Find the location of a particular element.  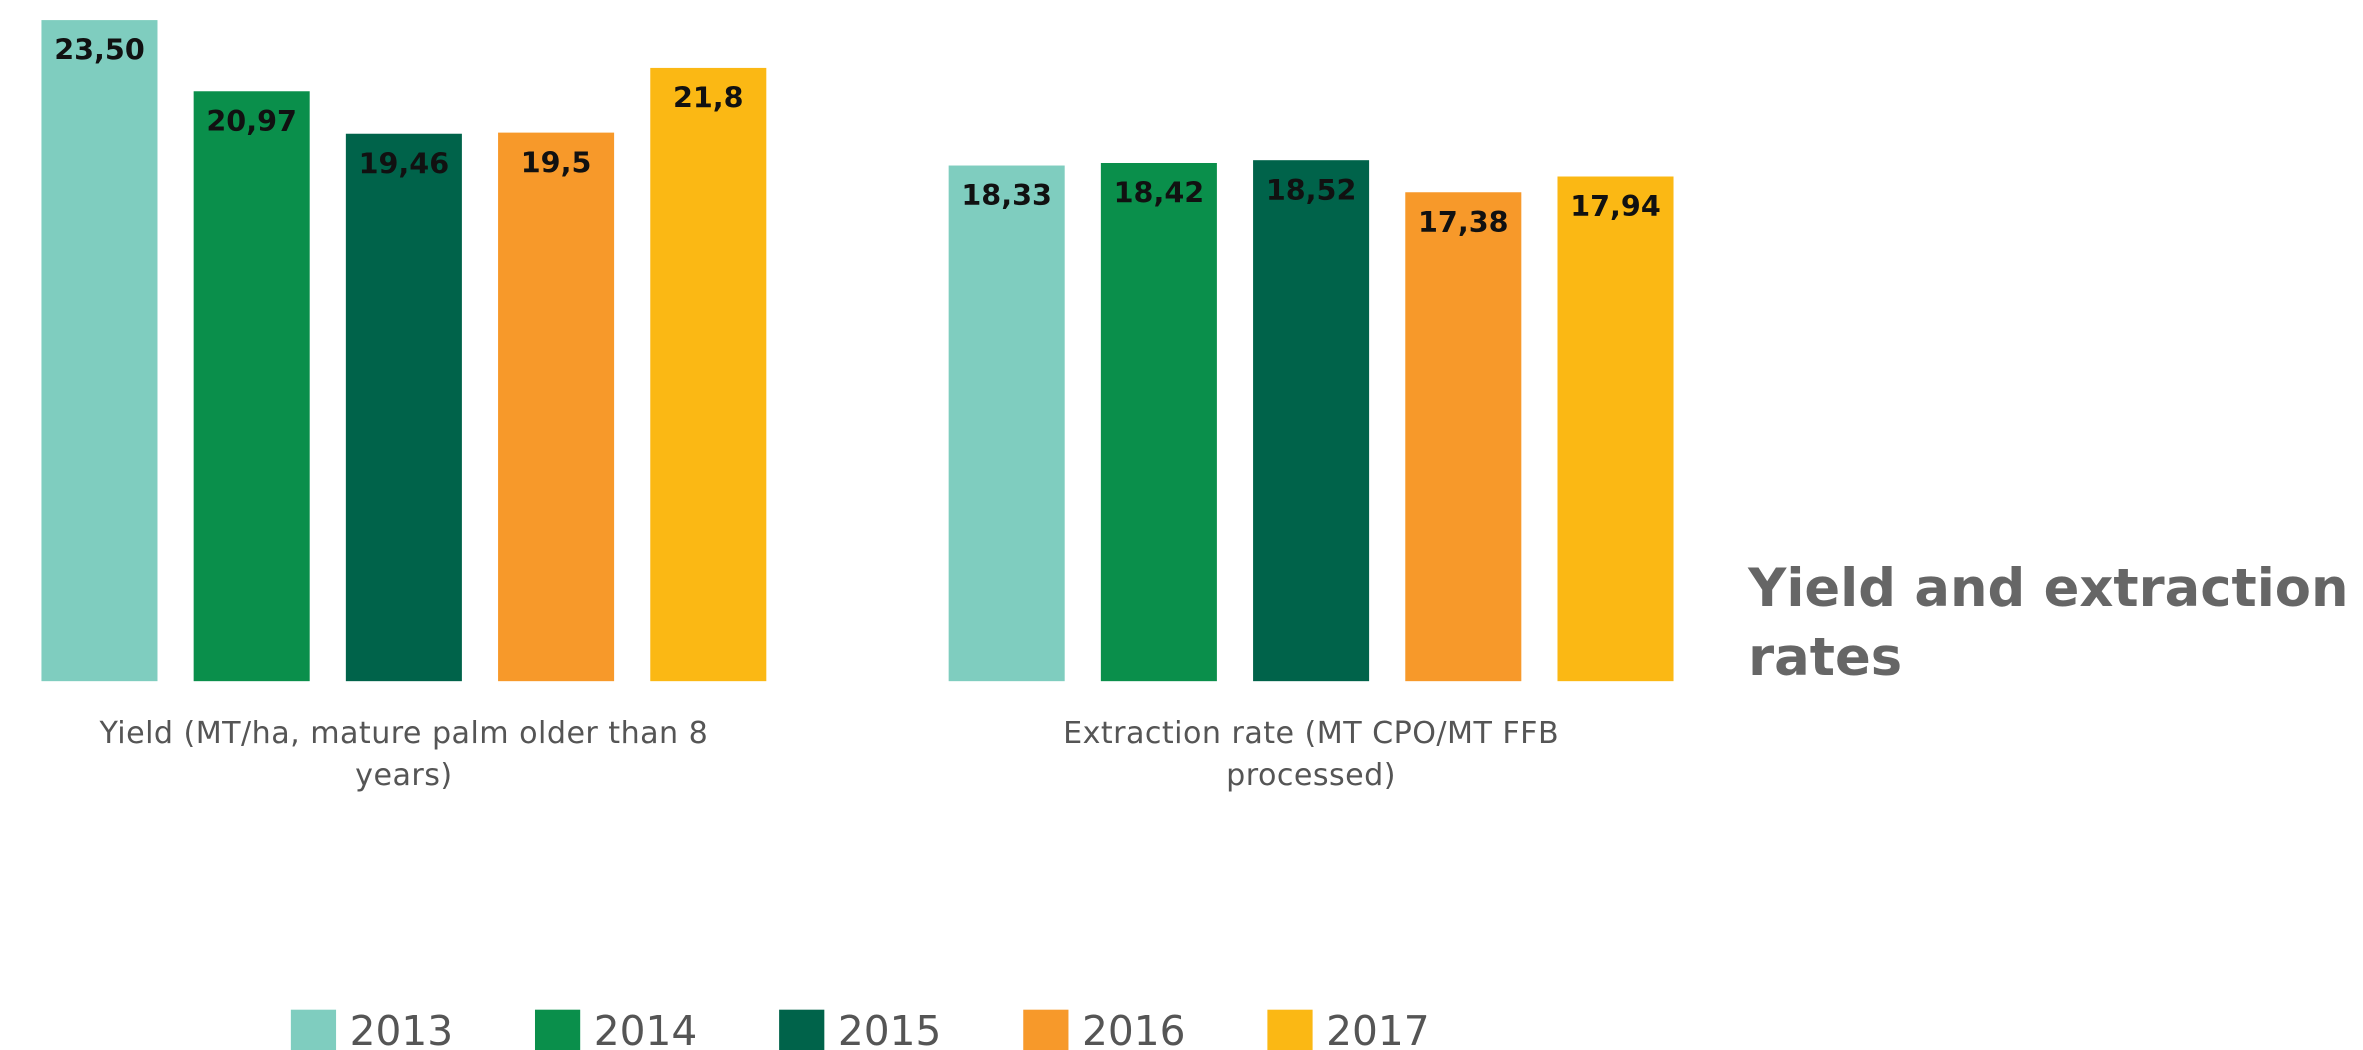

value-label: 18,52 is located at coordinates (1311, 190).